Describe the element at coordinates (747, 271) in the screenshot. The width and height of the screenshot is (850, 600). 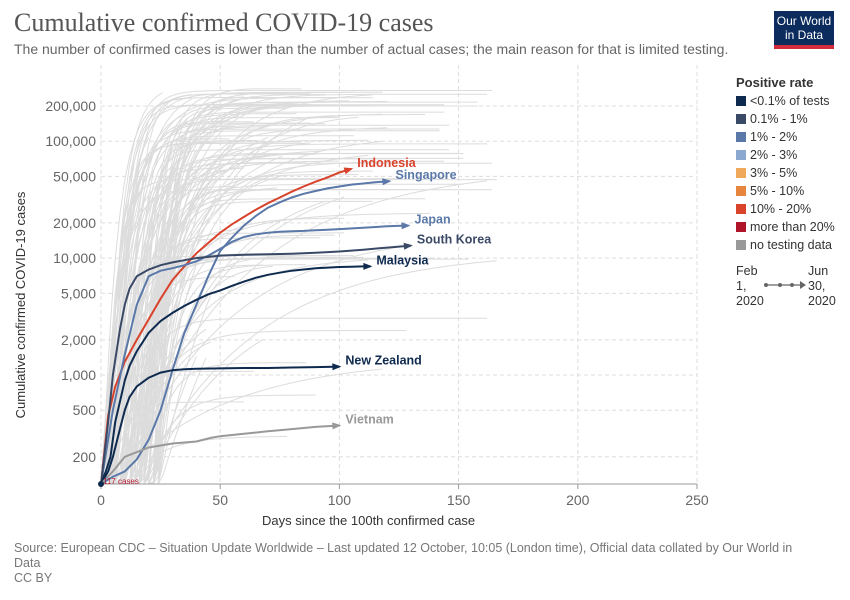
I see `timeline-start-month: Feb` at that location.